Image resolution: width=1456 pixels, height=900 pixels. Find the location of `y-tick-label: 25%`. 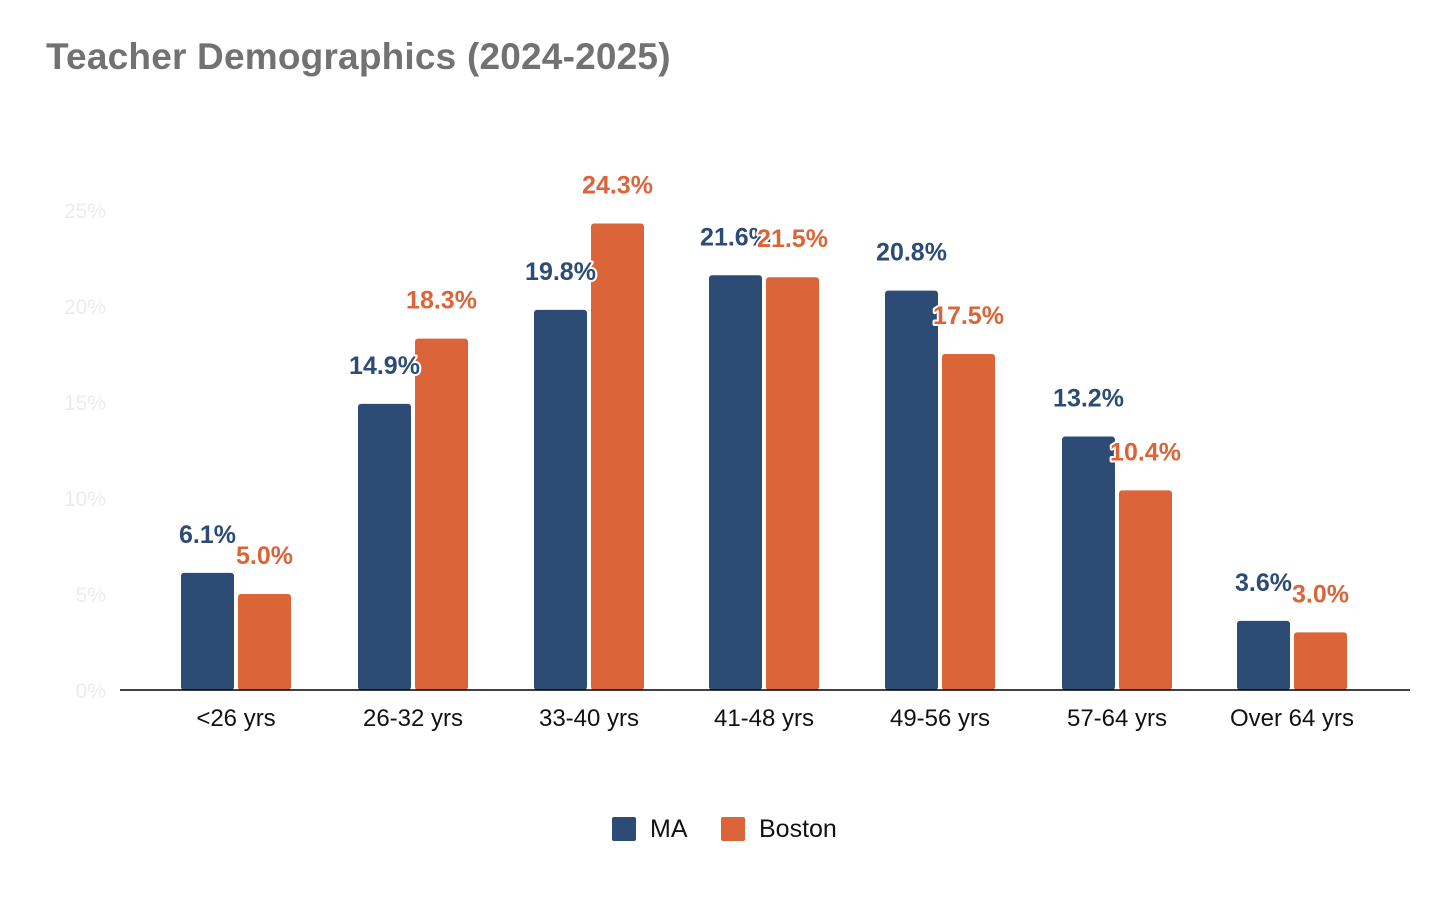

y-tick-label: 25% is located at coordinates (85, 211).